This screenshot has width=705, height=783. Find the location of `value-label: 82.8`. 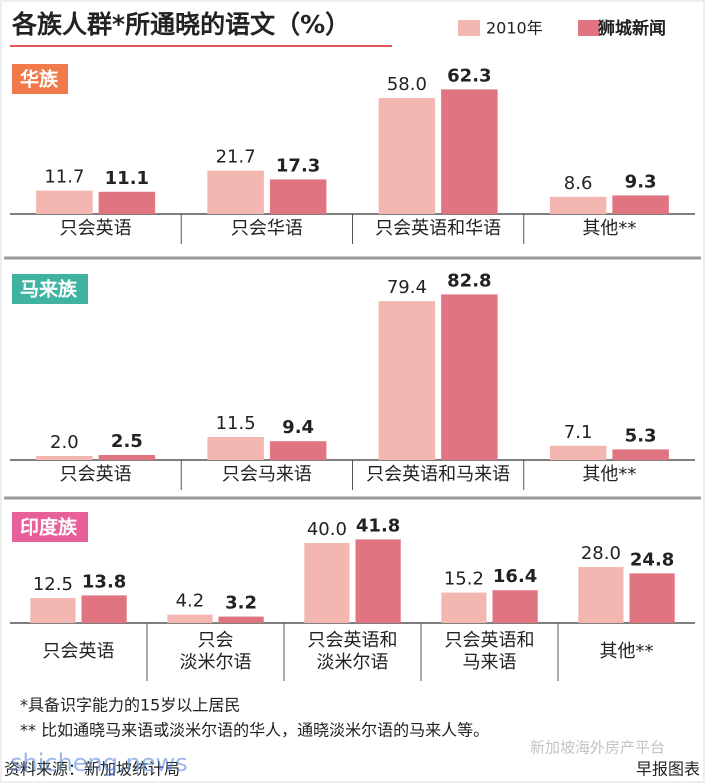

value-label: 82.8 is located at coordinates (469, 280).